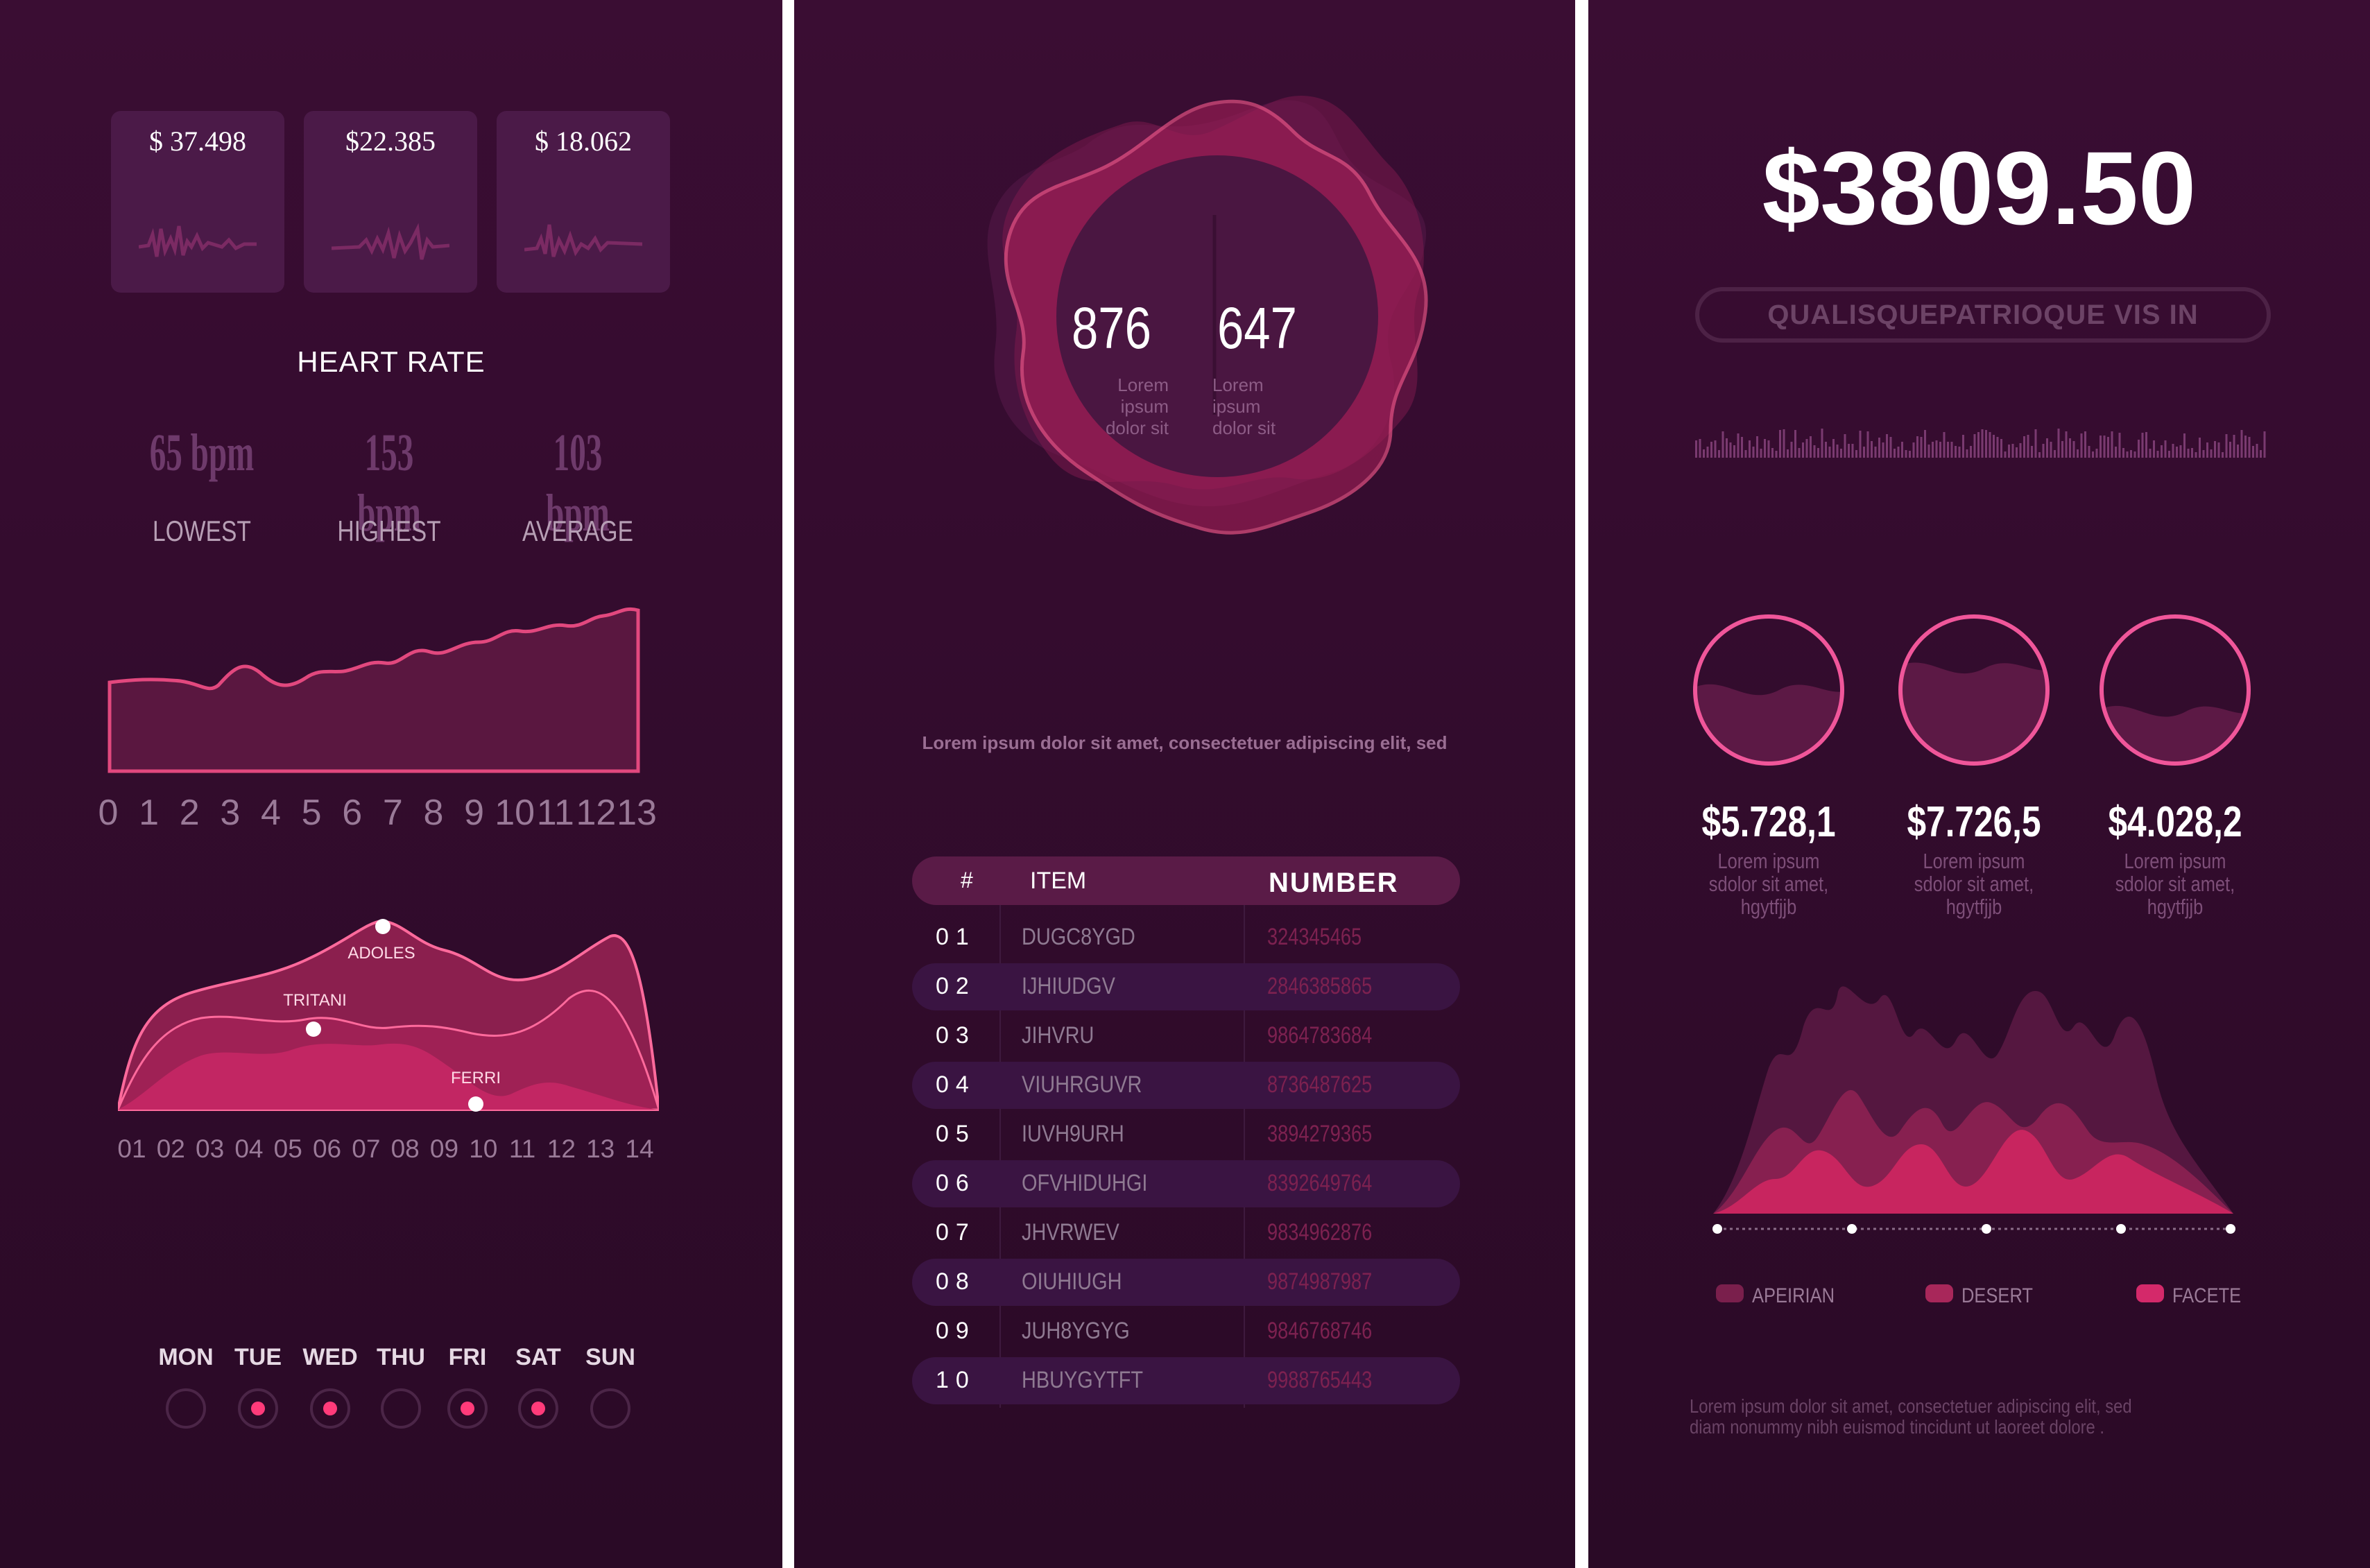 The width and height of the screenshot is (2370, 1568). Describe the element at coordinates (2175, 884) in the screenshot. I see `circle-caption: Lorem ipsum sdolor sit amet, hgytfjjb` at that location.